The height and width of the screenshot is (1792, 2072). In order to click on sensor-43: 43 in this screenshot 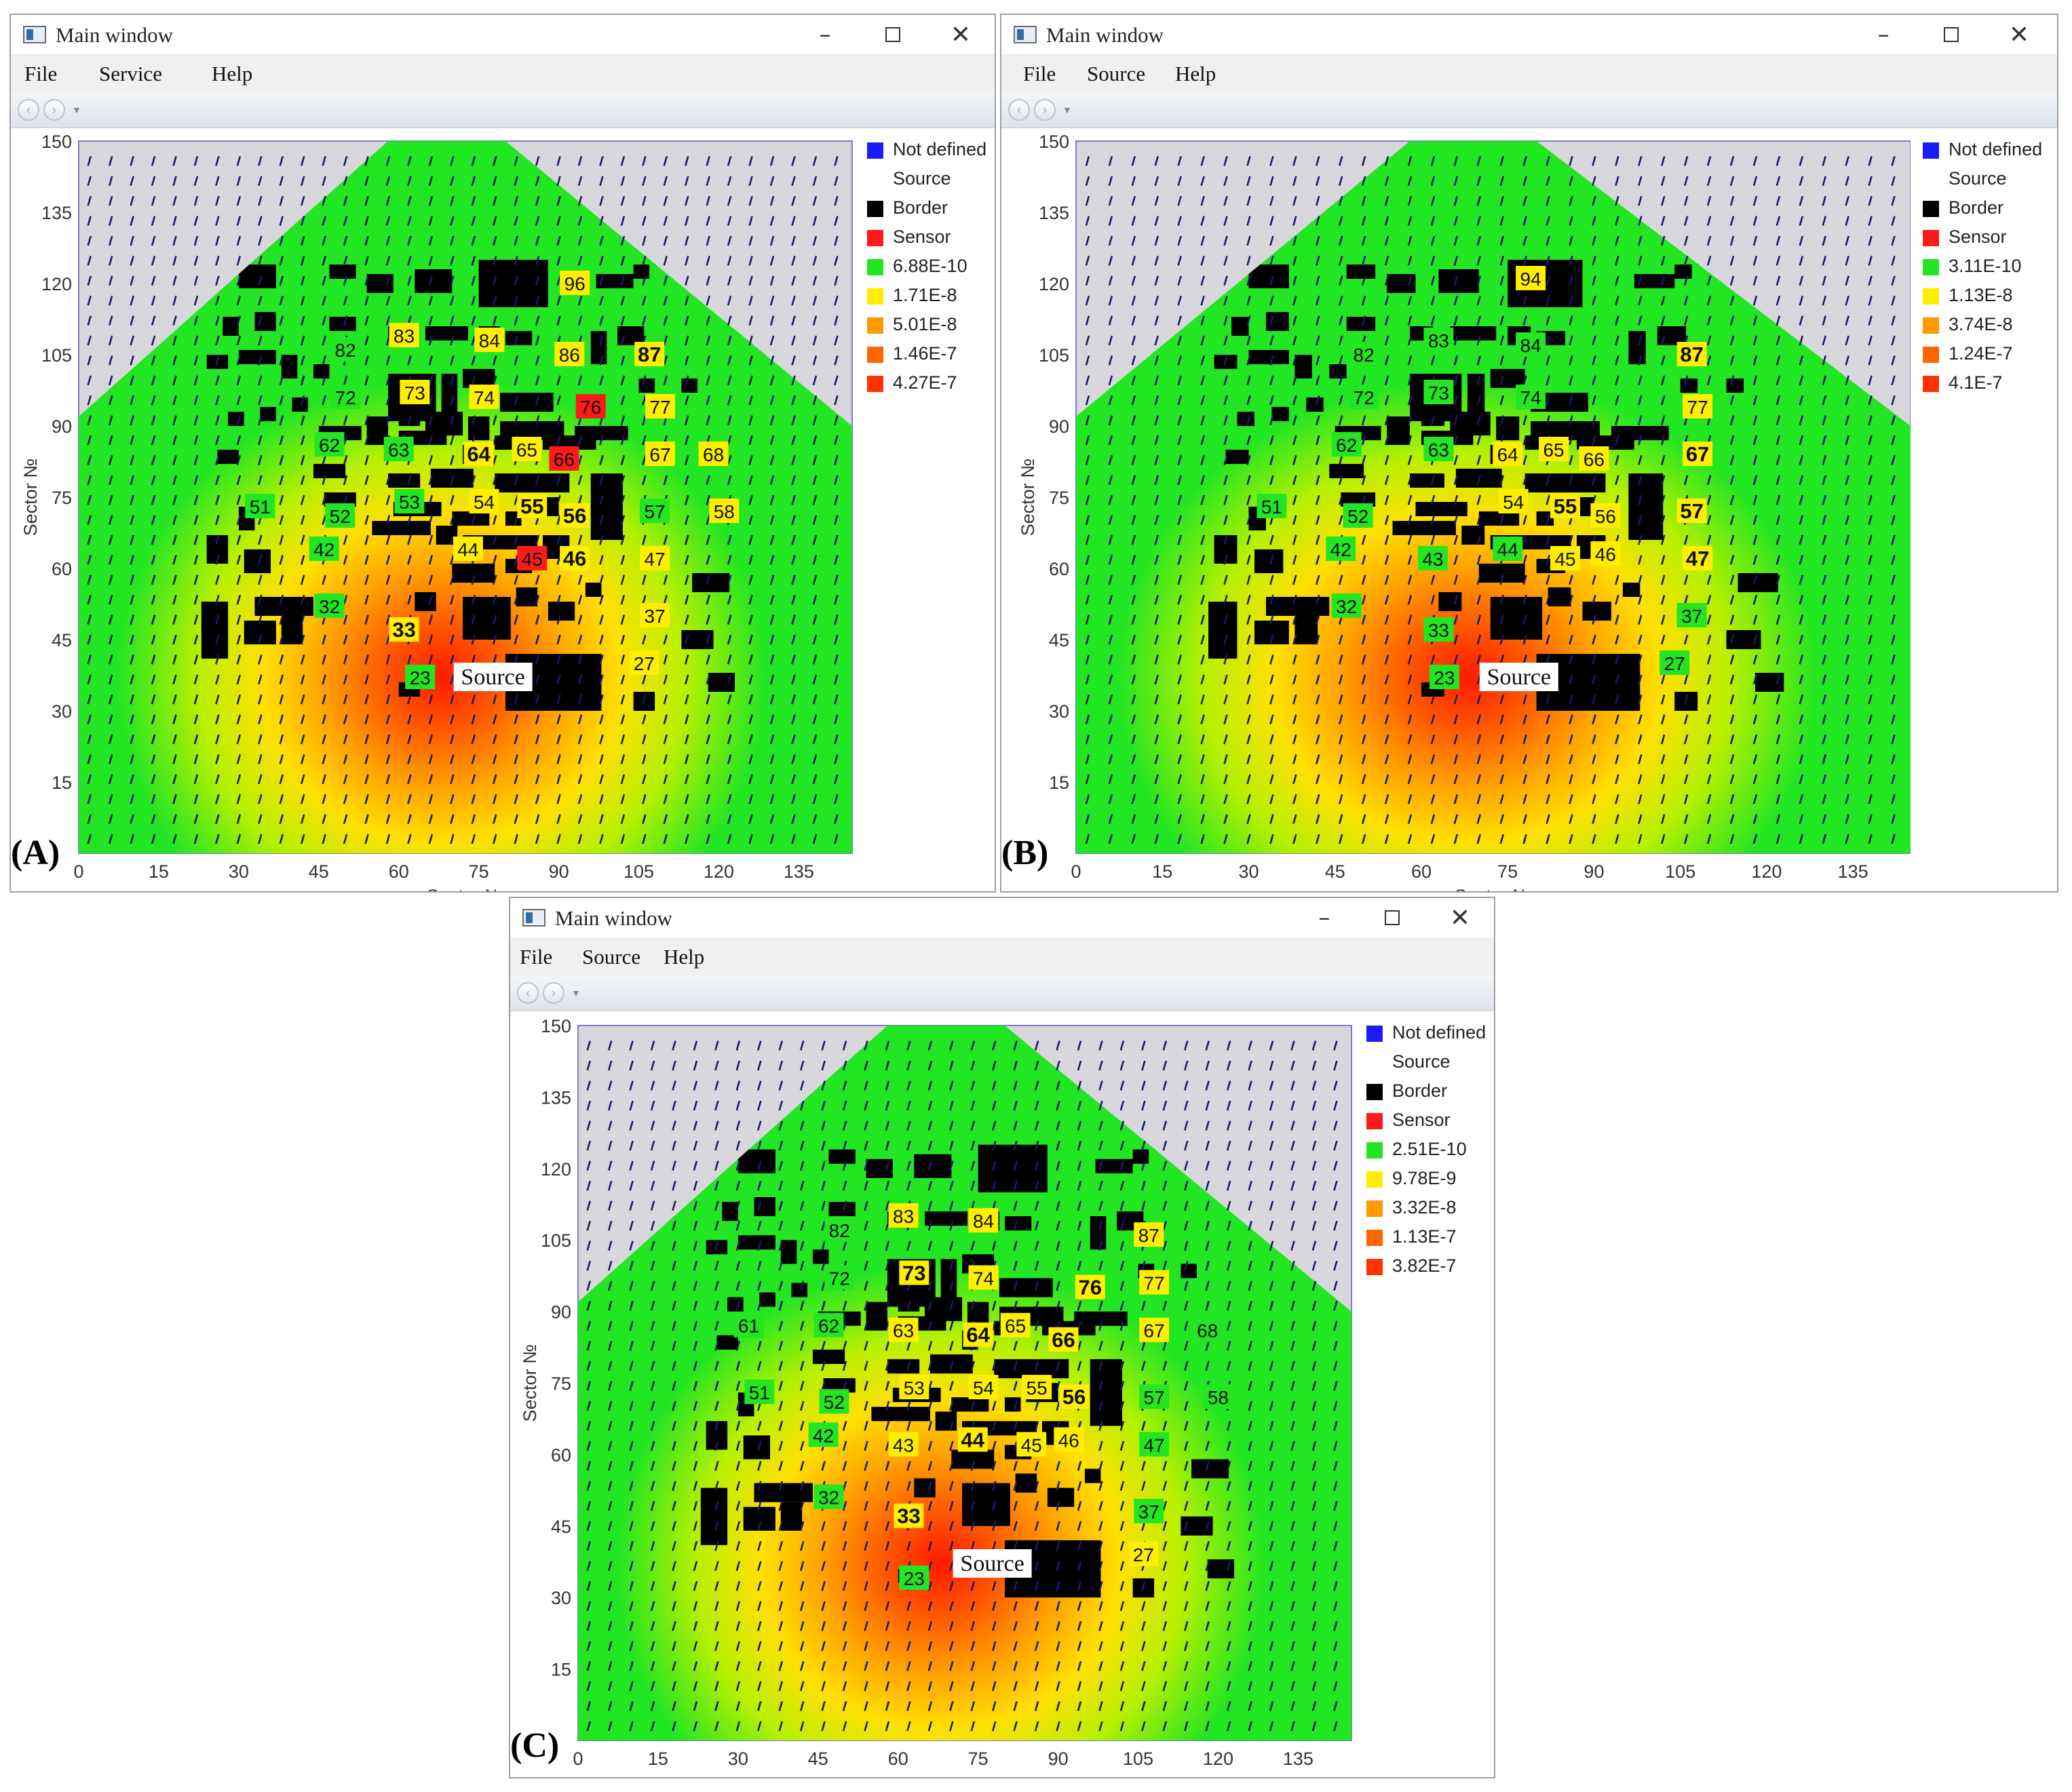, I will do `click(1432, 558)`.